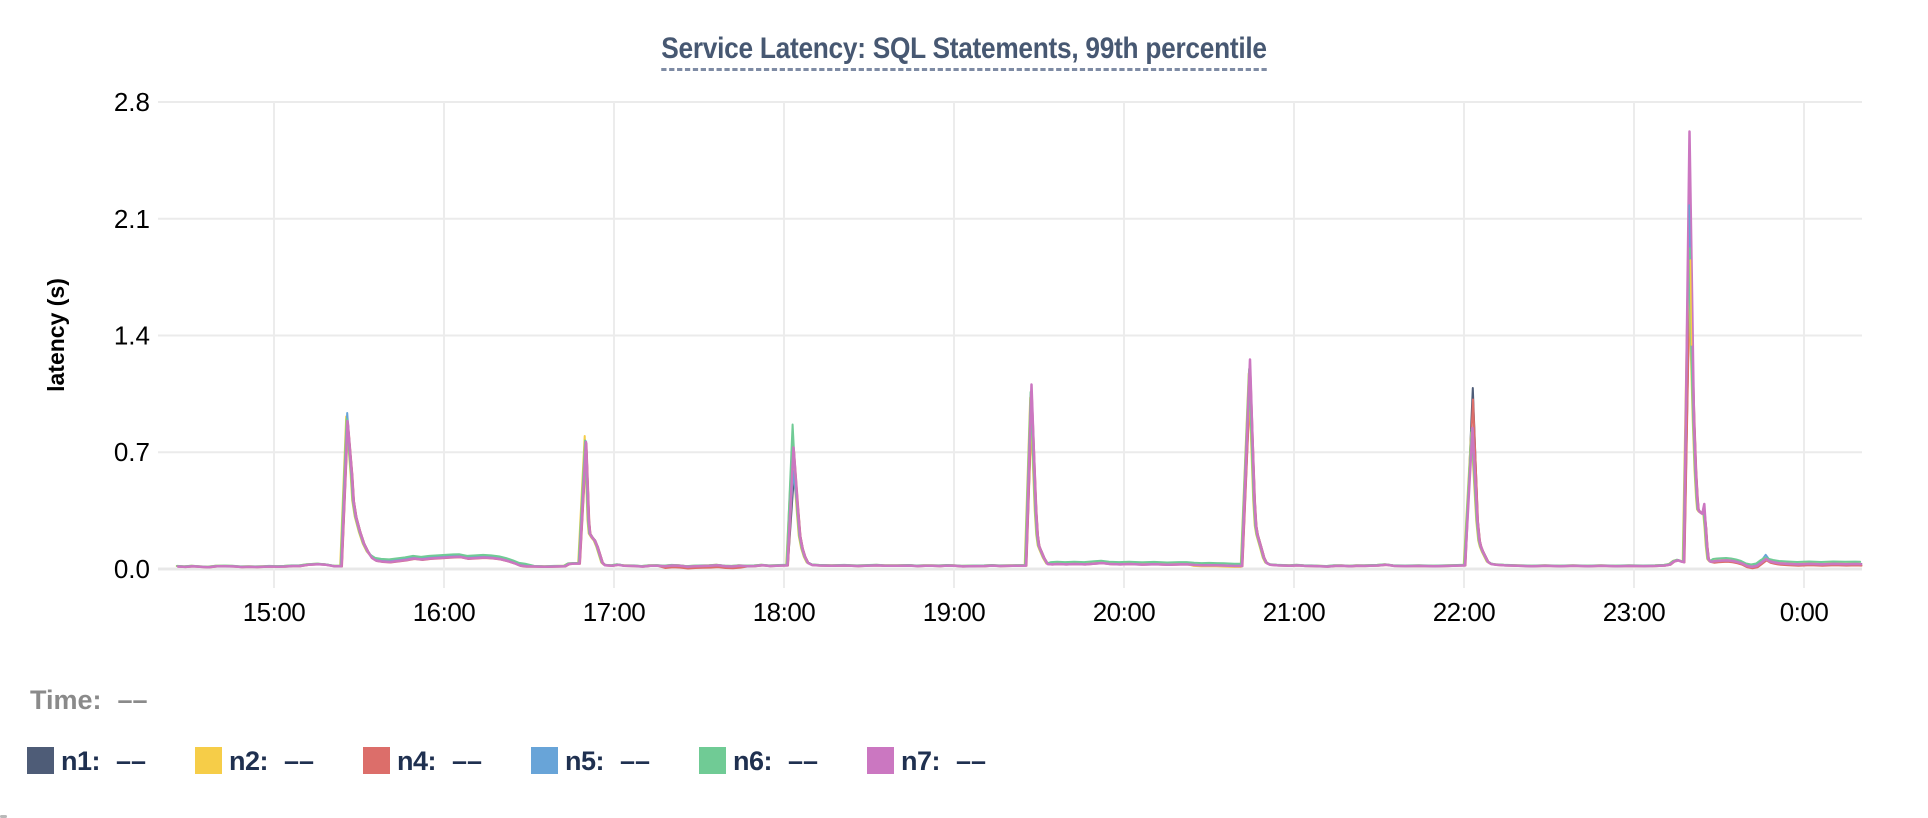 The image size is (1928, 818). Describe the element at coordinates (1294, 612) in the screenshot. I see `svg-text: 21:00` at that location.